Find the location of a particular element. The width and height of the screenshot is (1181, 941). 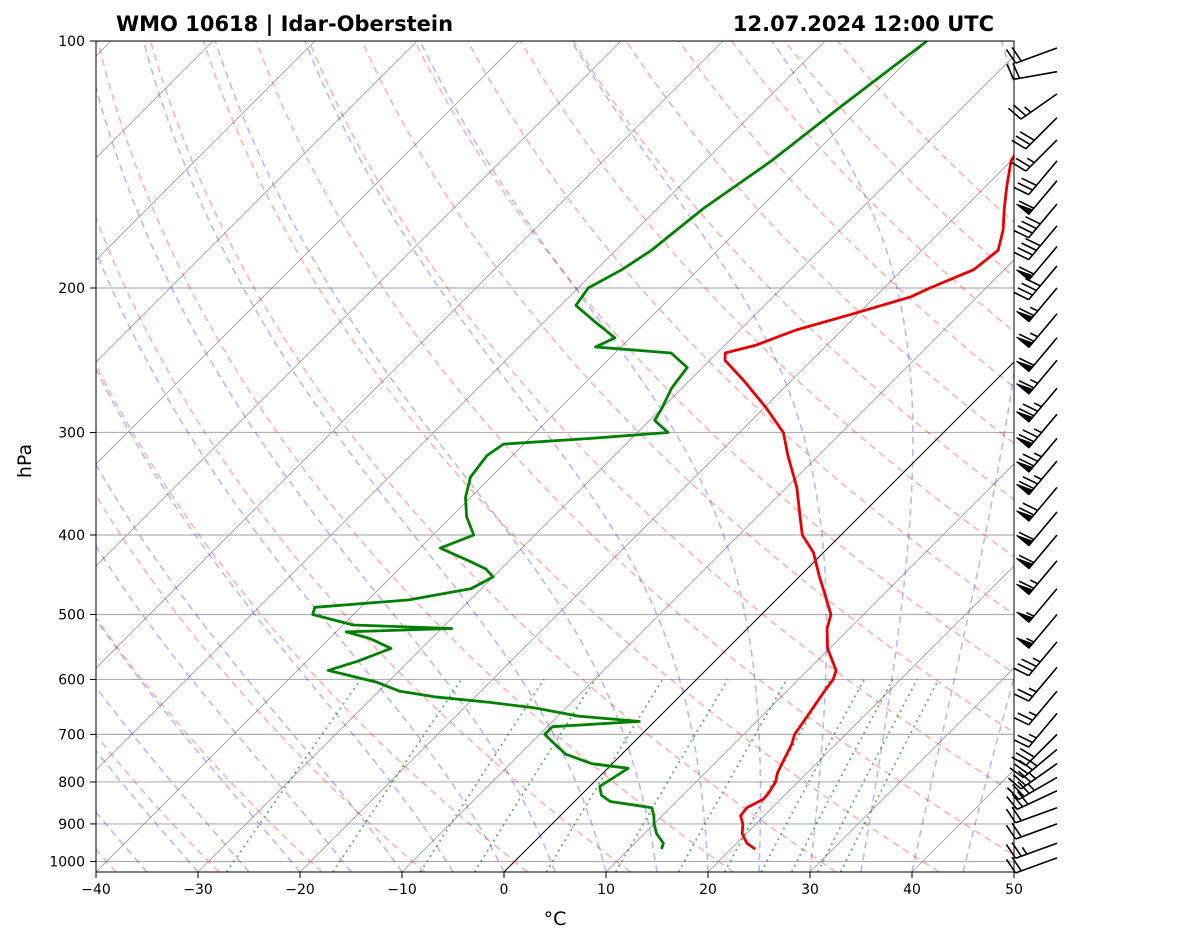

x-tick-label: 10 is located at coordinates (606, 890).